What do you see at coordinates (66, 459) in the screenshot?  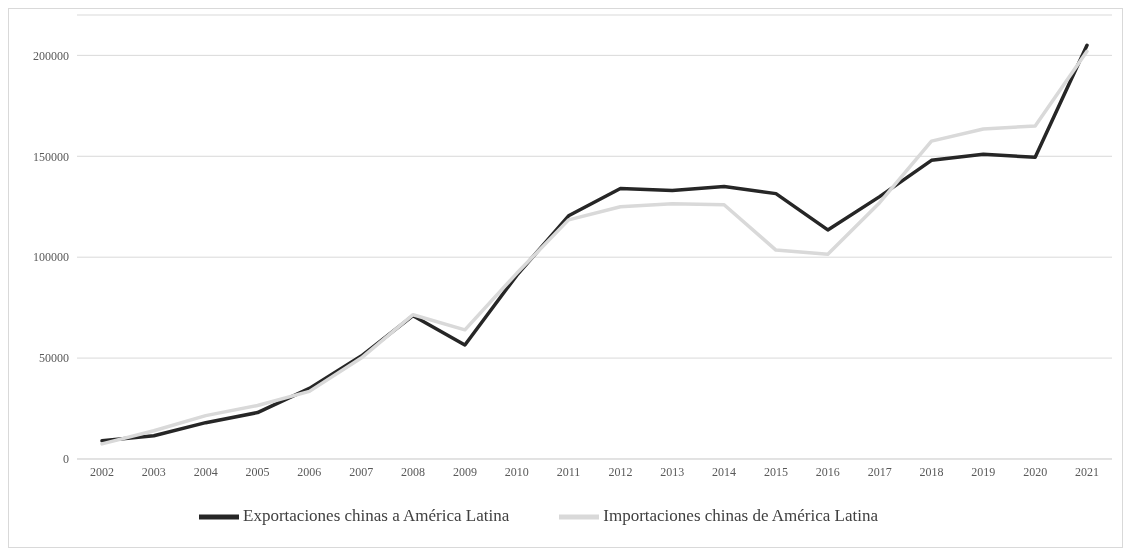 I see `y-tick-label: 0` at bounding box center [66, 459].